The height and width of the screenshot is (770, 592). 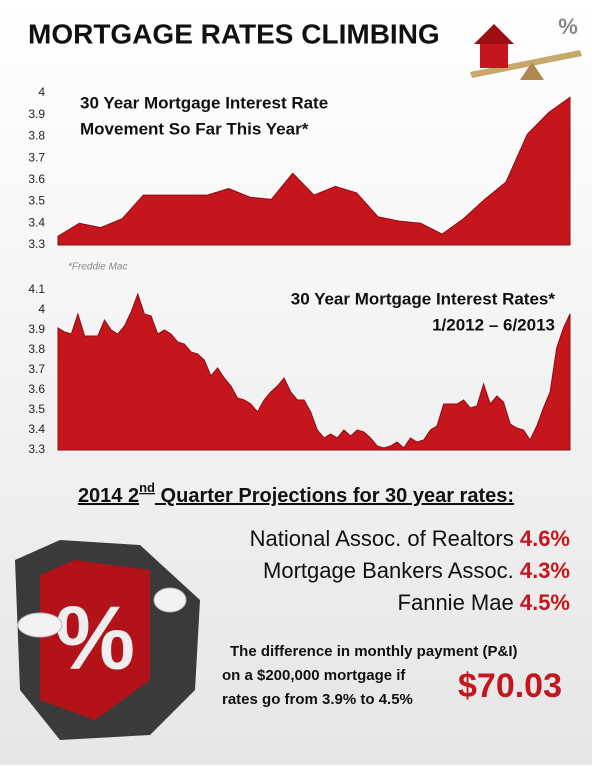 What do you see at coordinates (545, 602) in the screenshot?
I see `projection-rate: 4.5%` at bounding box center [545, 602].